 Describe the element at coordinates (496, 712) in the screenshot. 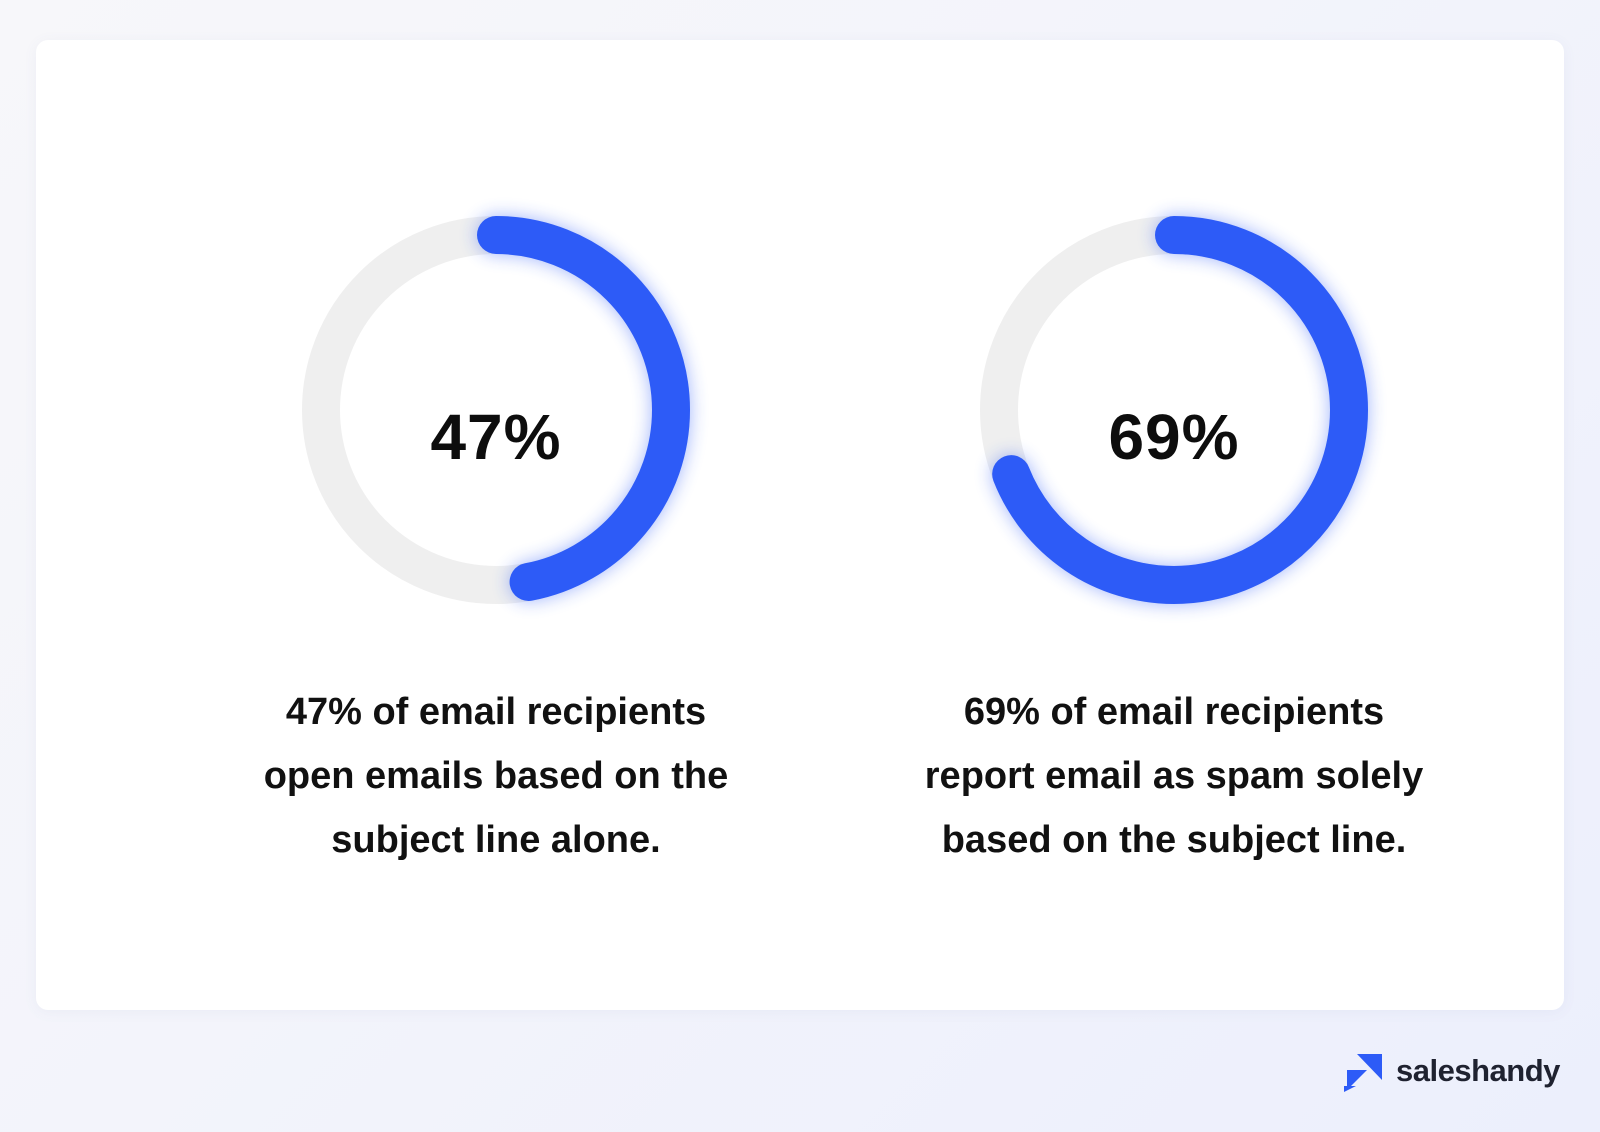

I see `caption-line: 47% of email recipients` at that location.